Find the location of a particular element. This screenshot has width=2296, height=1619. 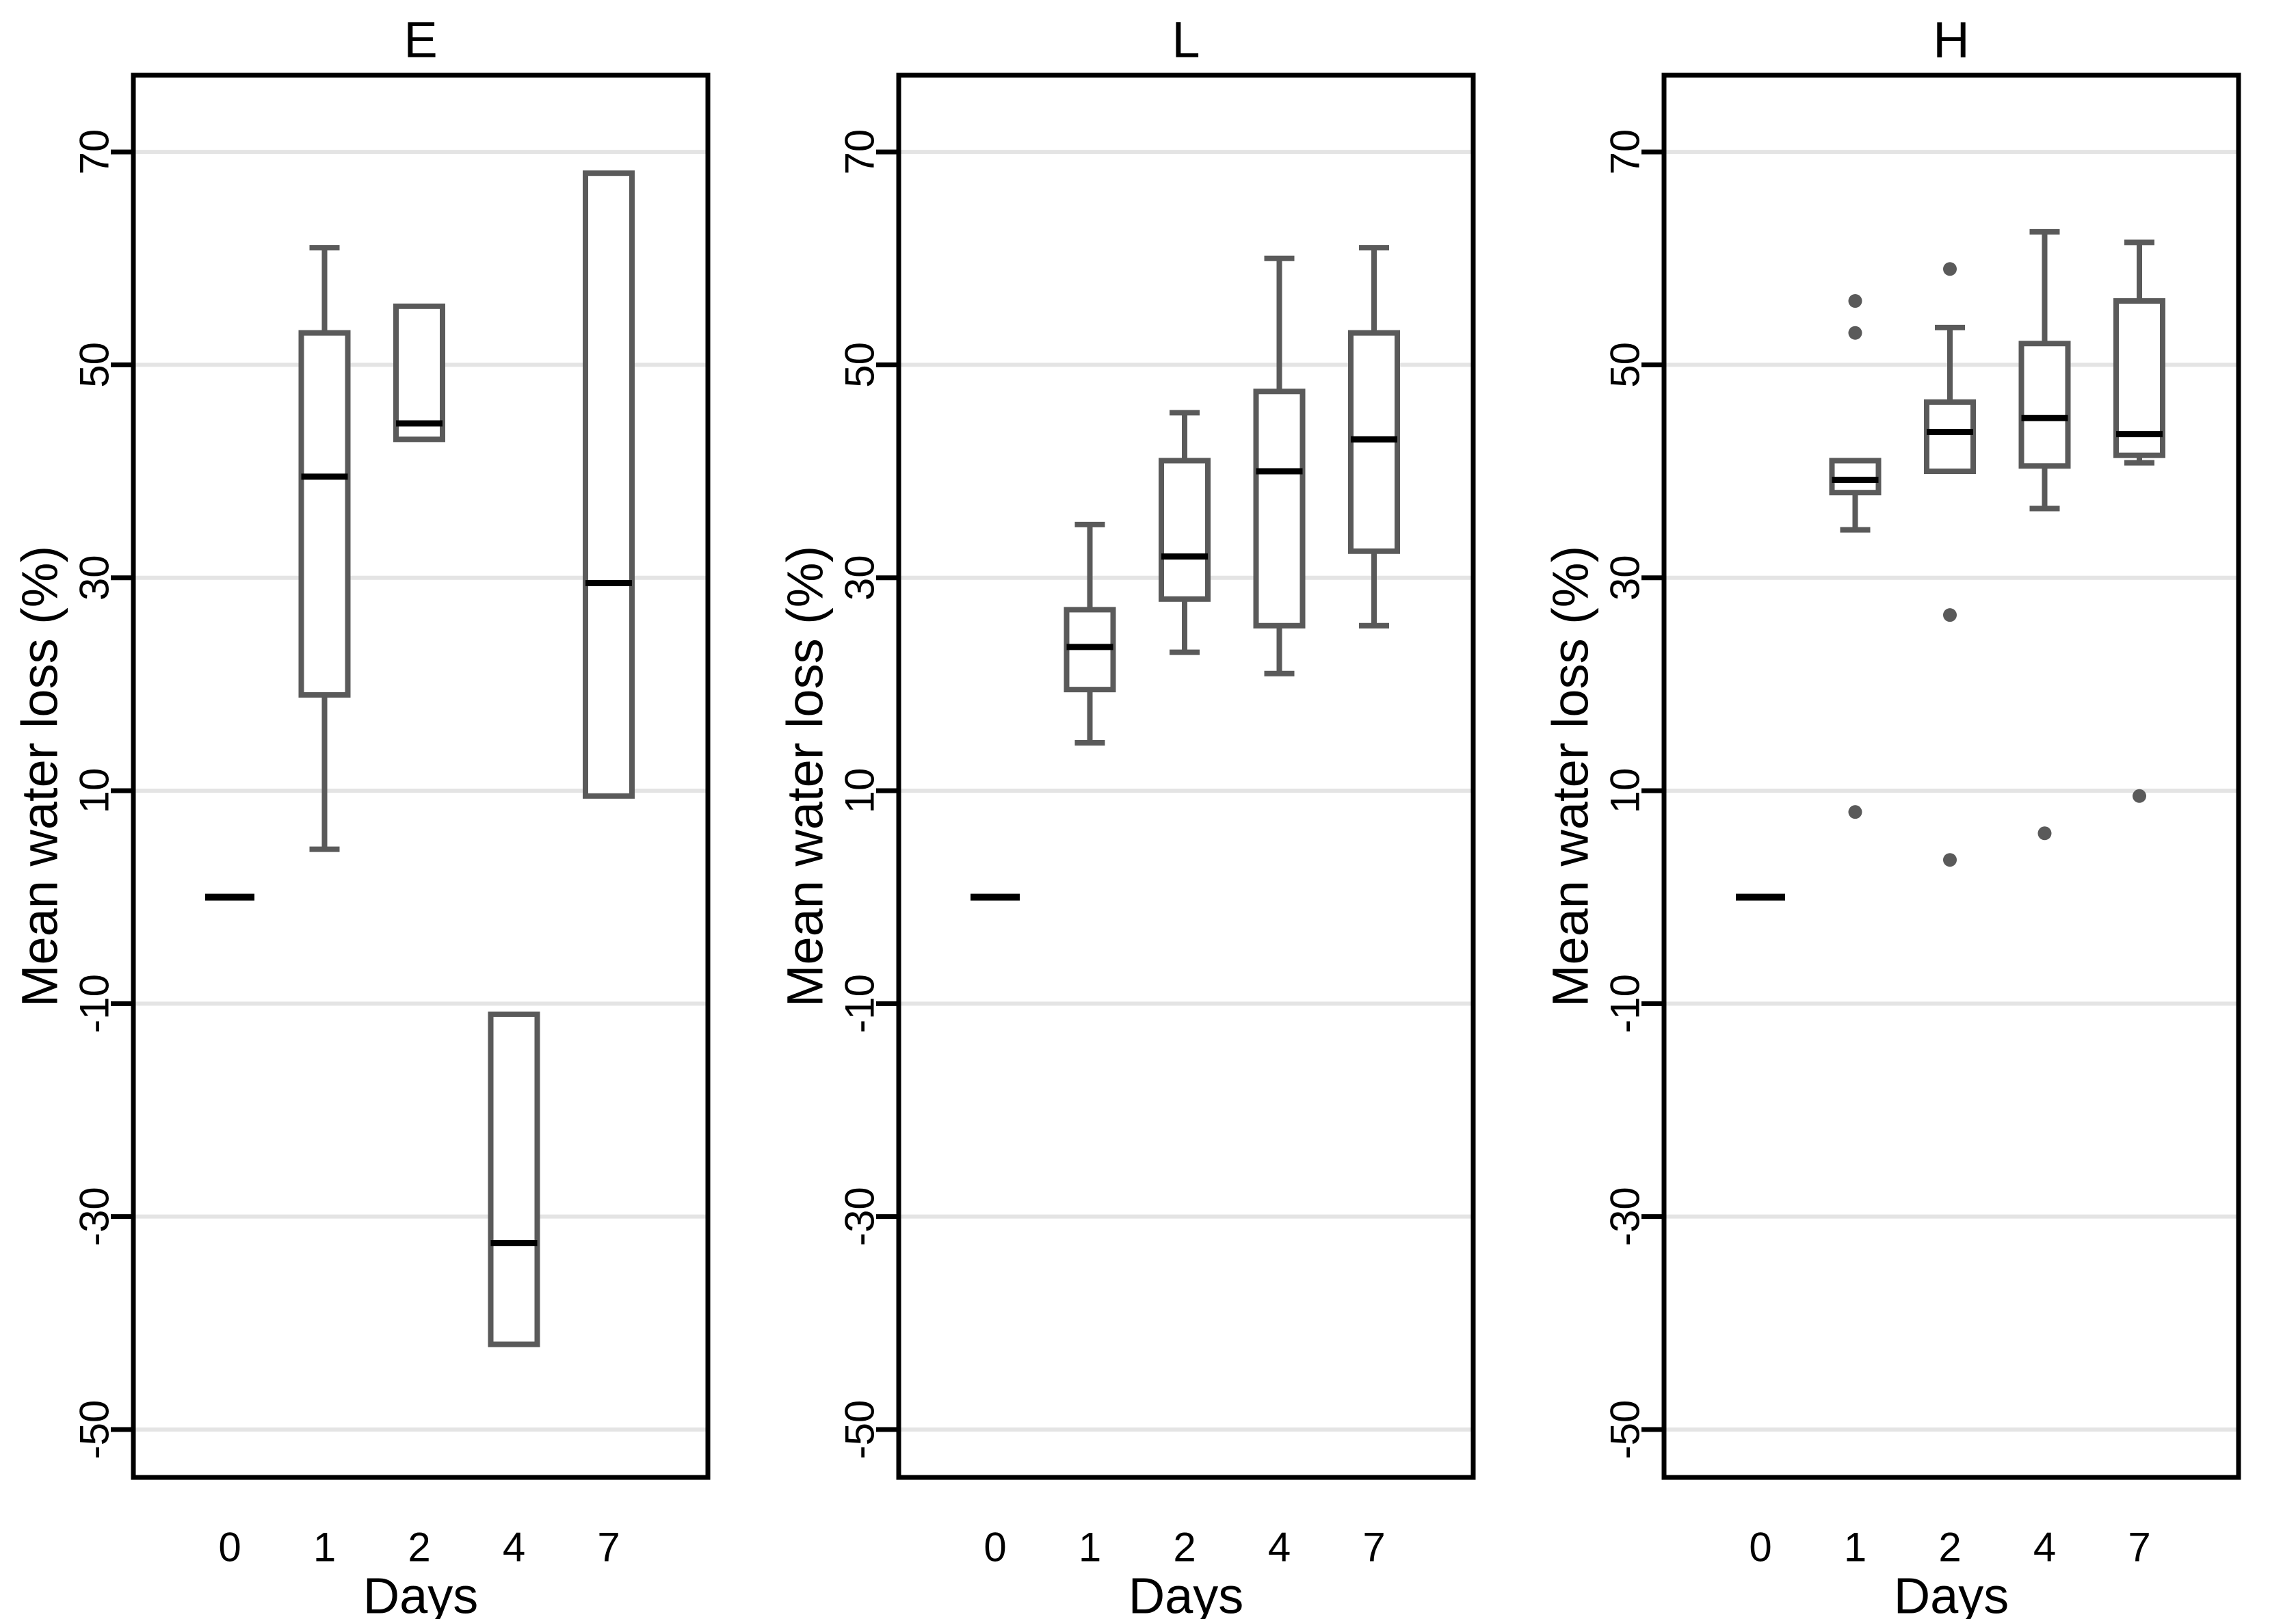

panel-title-H: H is located at coordinates (1951, 40).